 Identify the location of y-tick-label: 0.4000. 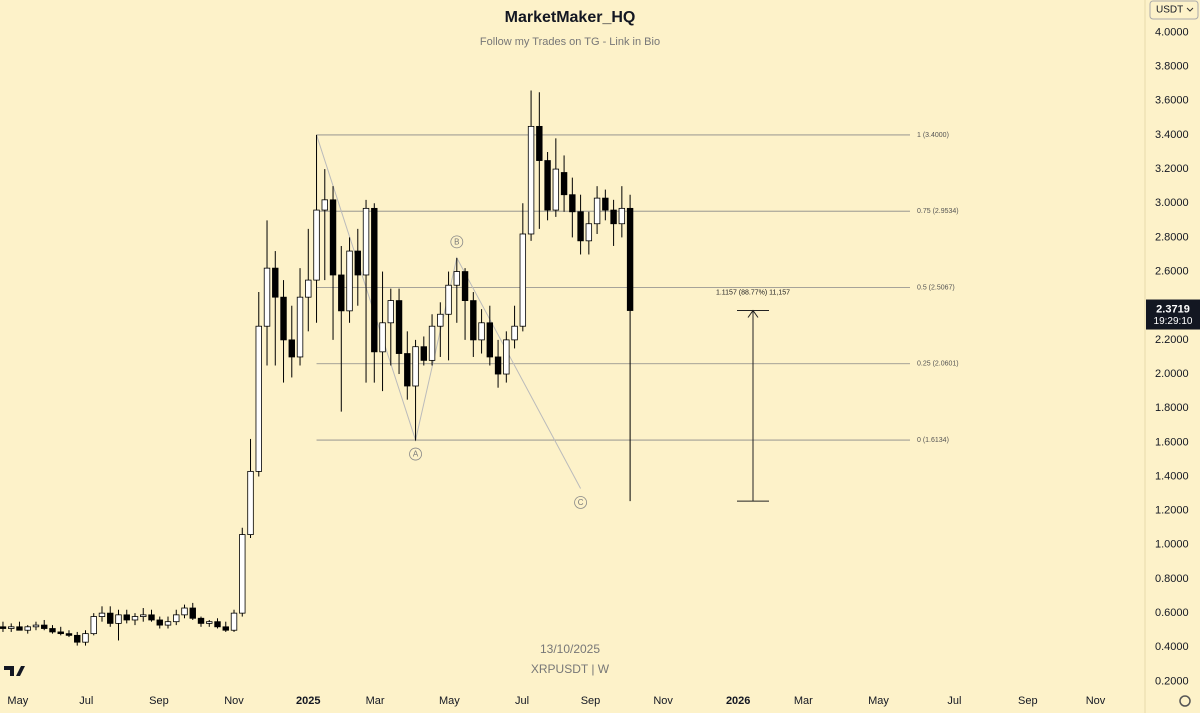
(1172, 647).